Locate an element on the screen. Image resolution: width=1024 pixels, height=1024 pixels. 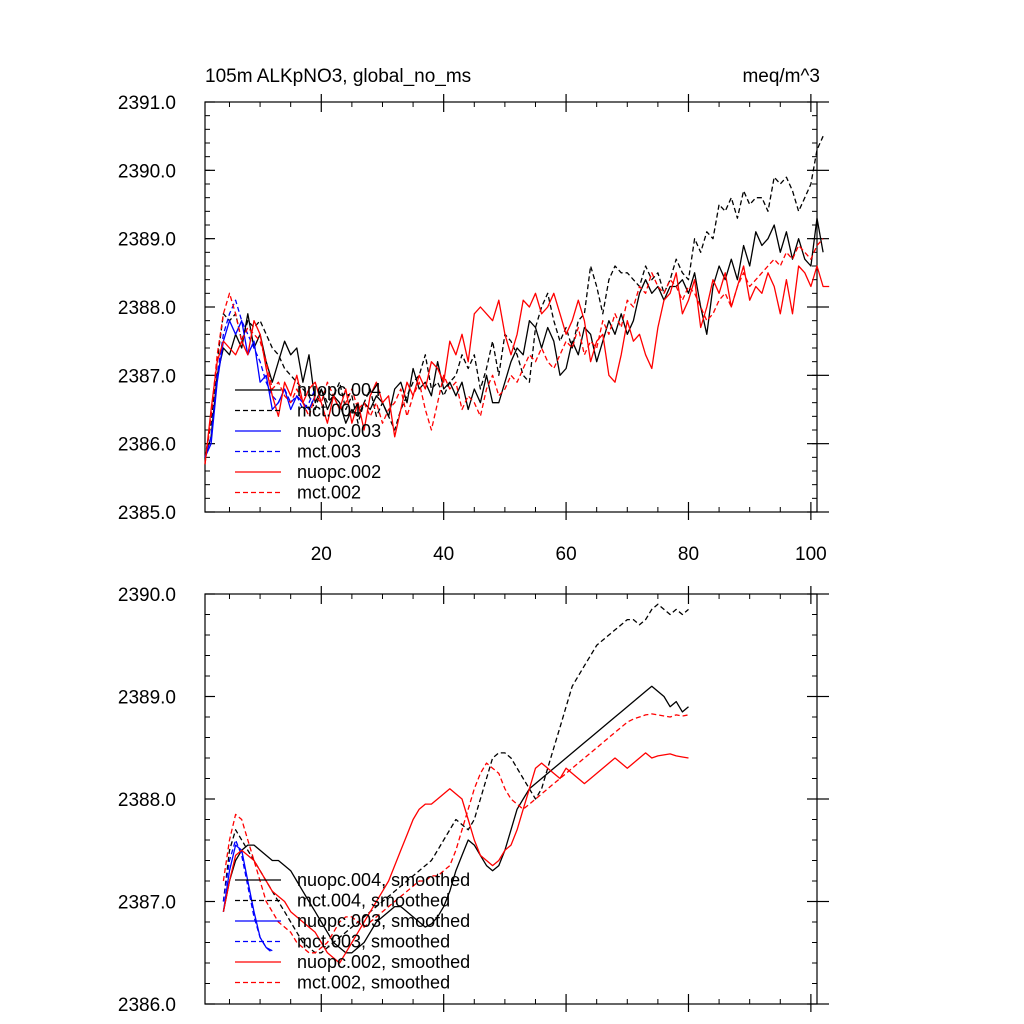
x-tick-label: 20 is located at coordinates (321, 554).